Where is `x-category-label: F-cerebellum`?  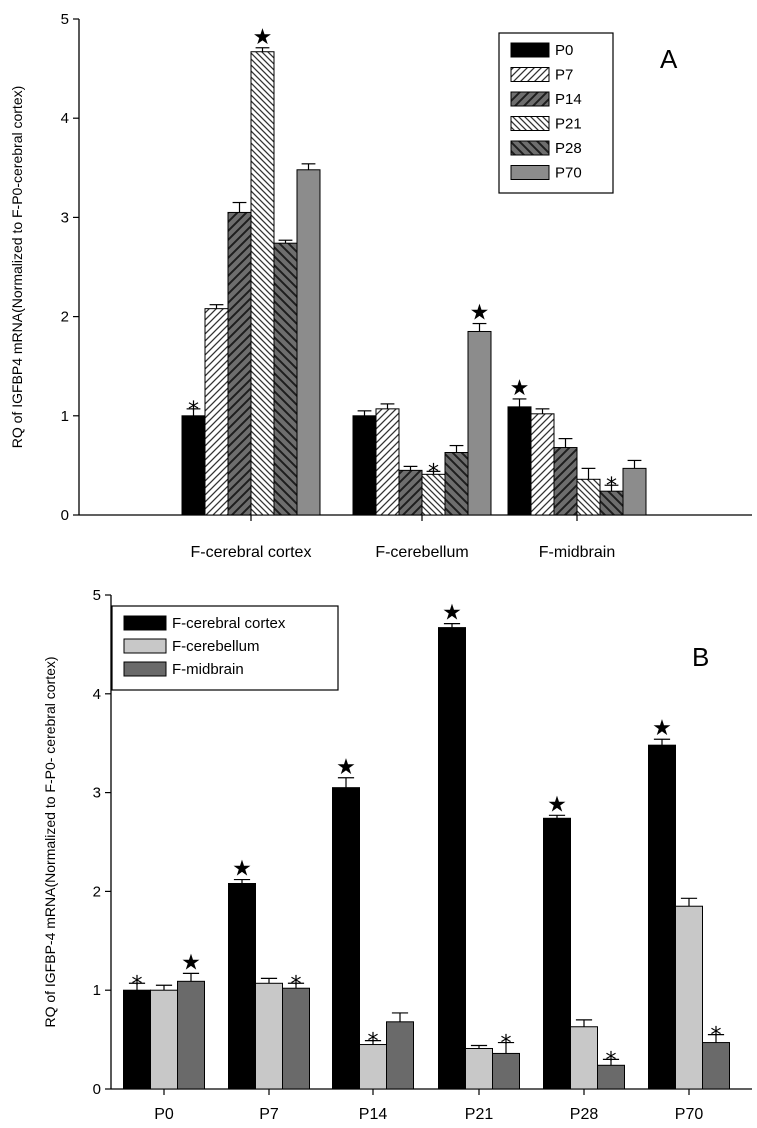 x-category-label: F-cerebellum is located at coordinates (421, 552).